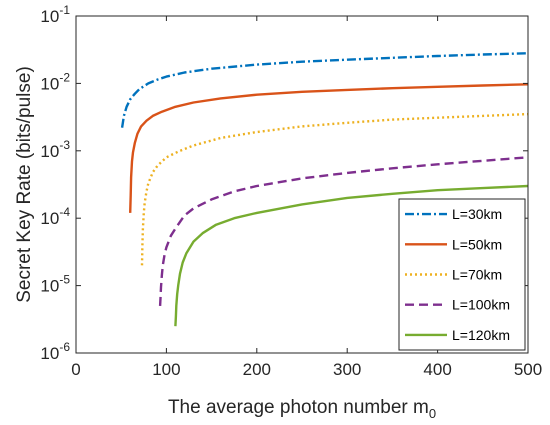 The width and height of the screenshot is (550, 425). I want to click on y-tick-label: 10⁻⁴, so click(55, 216).